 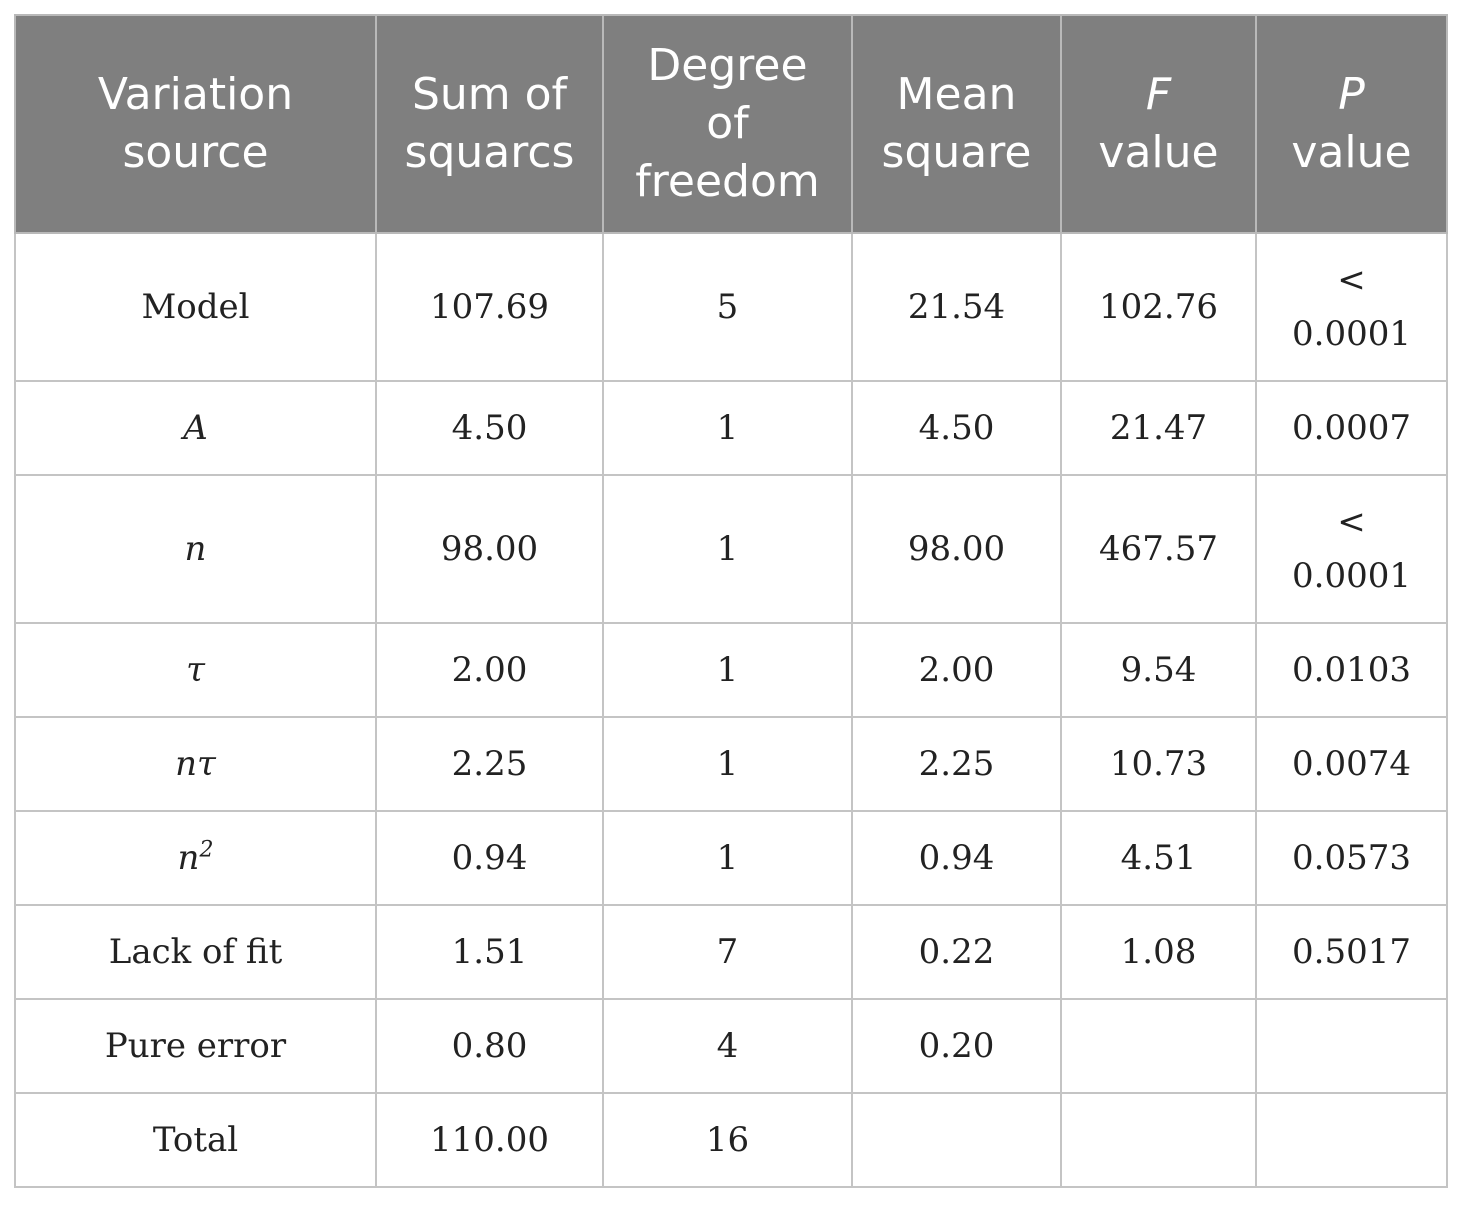 I want to click on header-sum-of-squares: Sum of squarcs, so click(x=489, y=124).